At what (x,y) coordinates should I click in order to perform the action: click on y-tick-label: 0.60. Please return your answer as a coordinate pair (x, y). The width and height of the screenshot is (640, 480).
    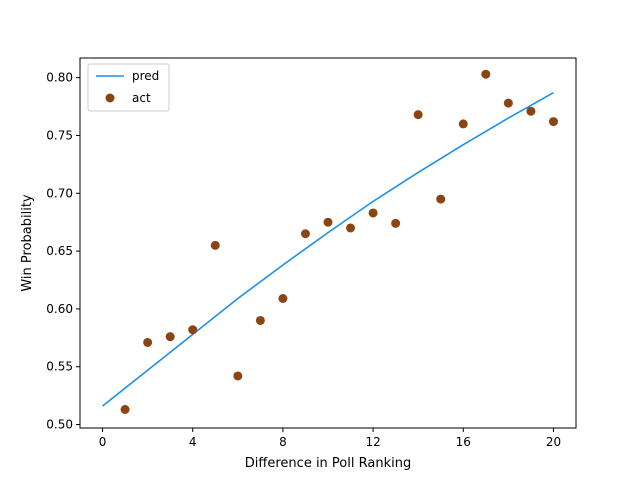
    Looking at the image, I should click on (59, 309).